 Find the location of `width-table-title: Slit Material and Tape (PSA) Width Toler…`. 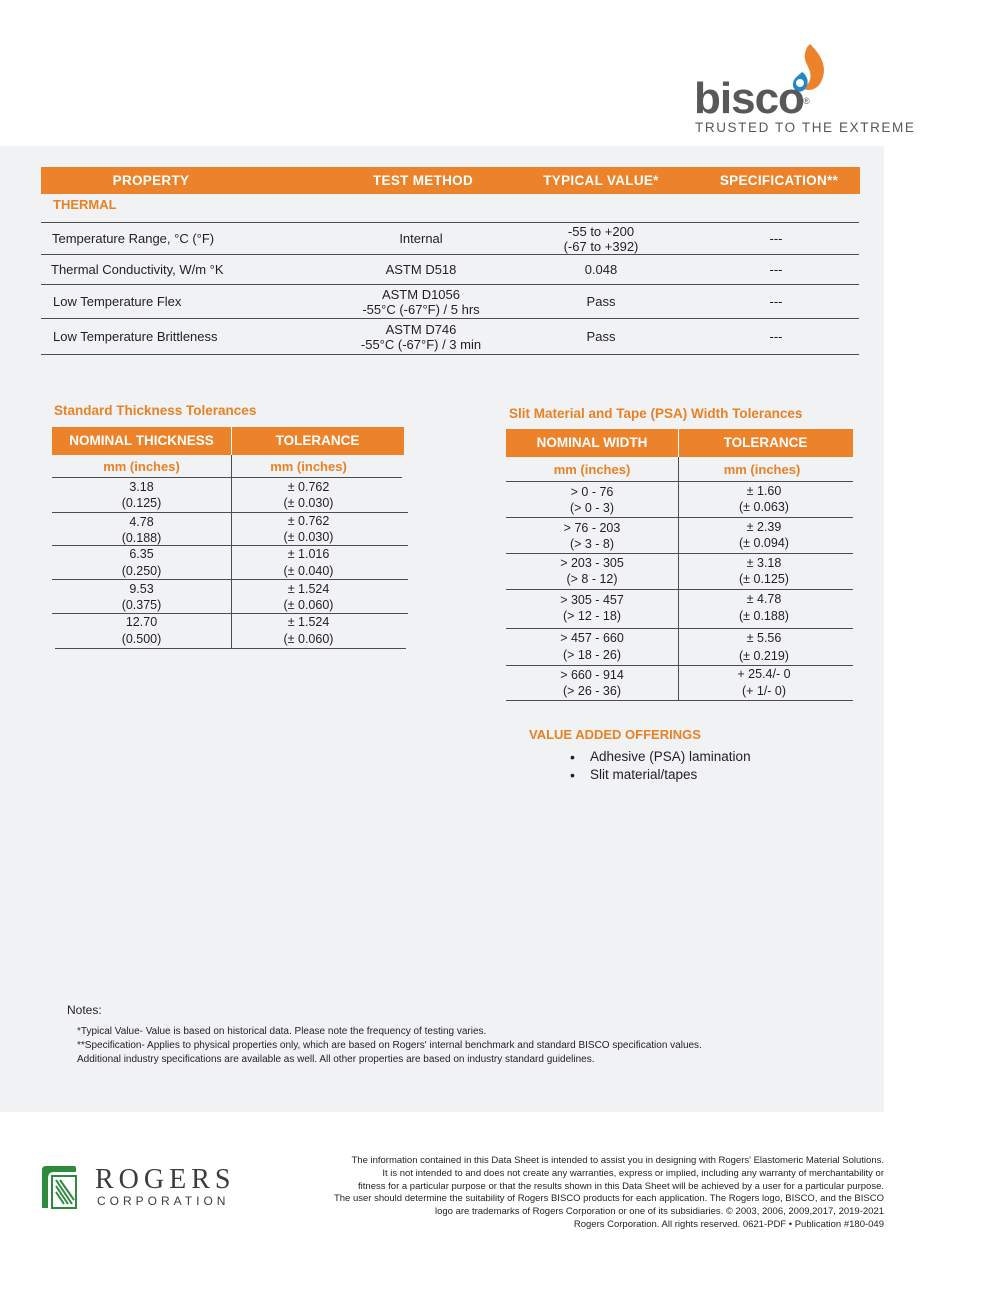

width-table-title: Slit Material and Tape (PSA) Width Toler… is located at coordinates (656, 413).